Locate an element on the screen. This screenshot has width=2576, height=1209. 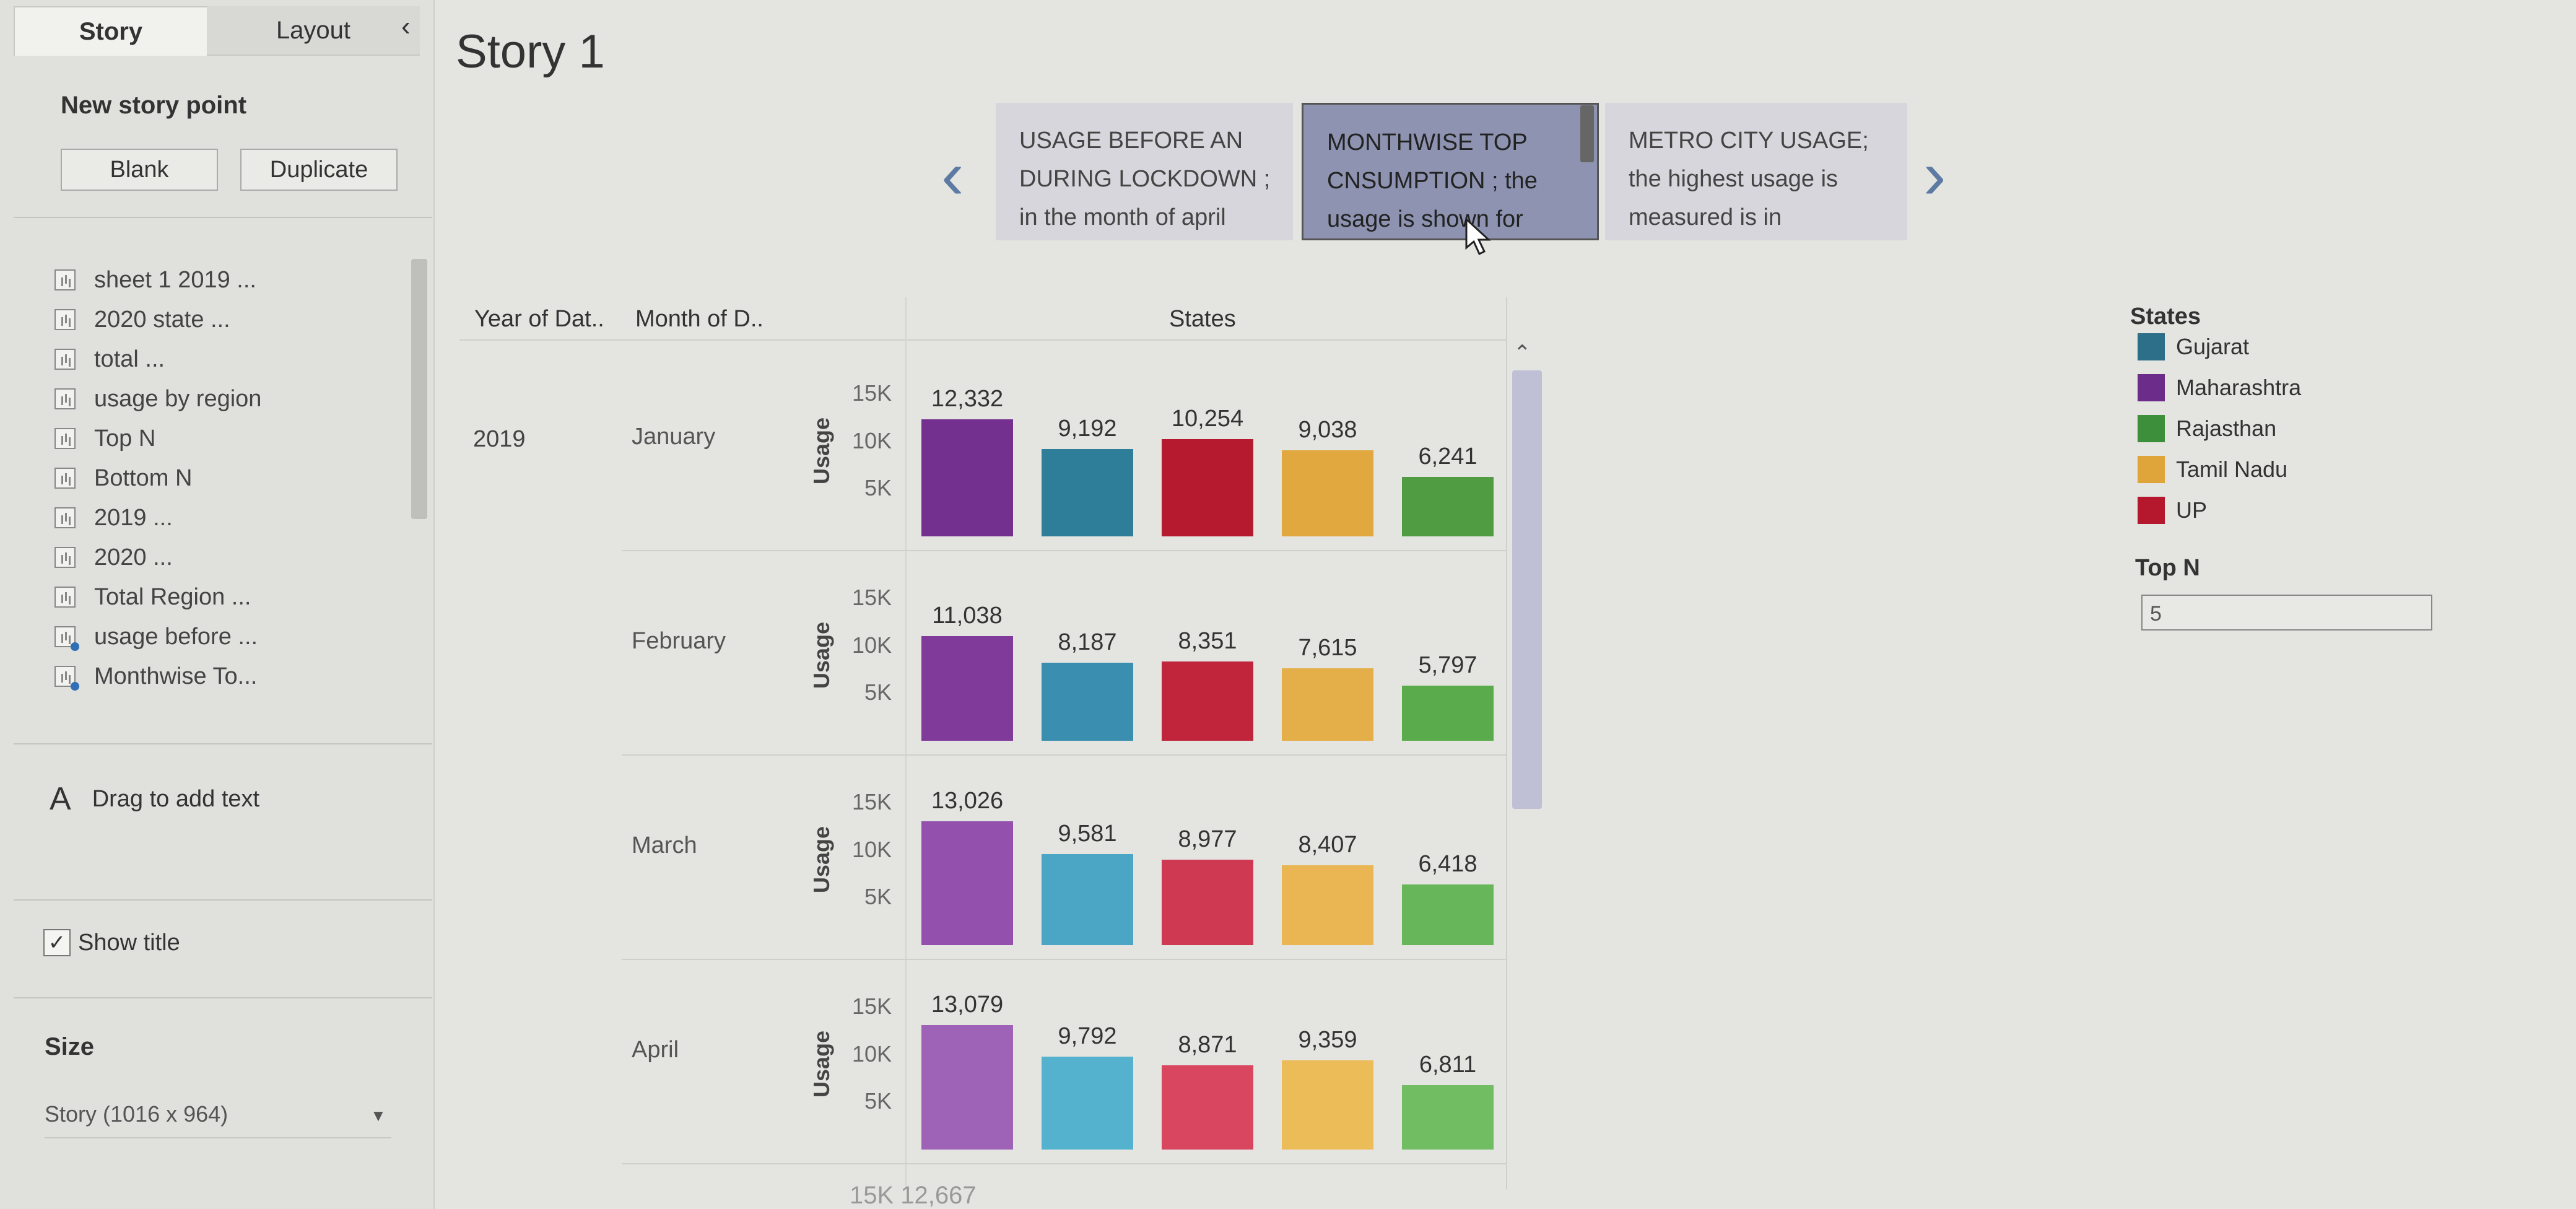
size-label: Size is located at coordinates (70, 1046).